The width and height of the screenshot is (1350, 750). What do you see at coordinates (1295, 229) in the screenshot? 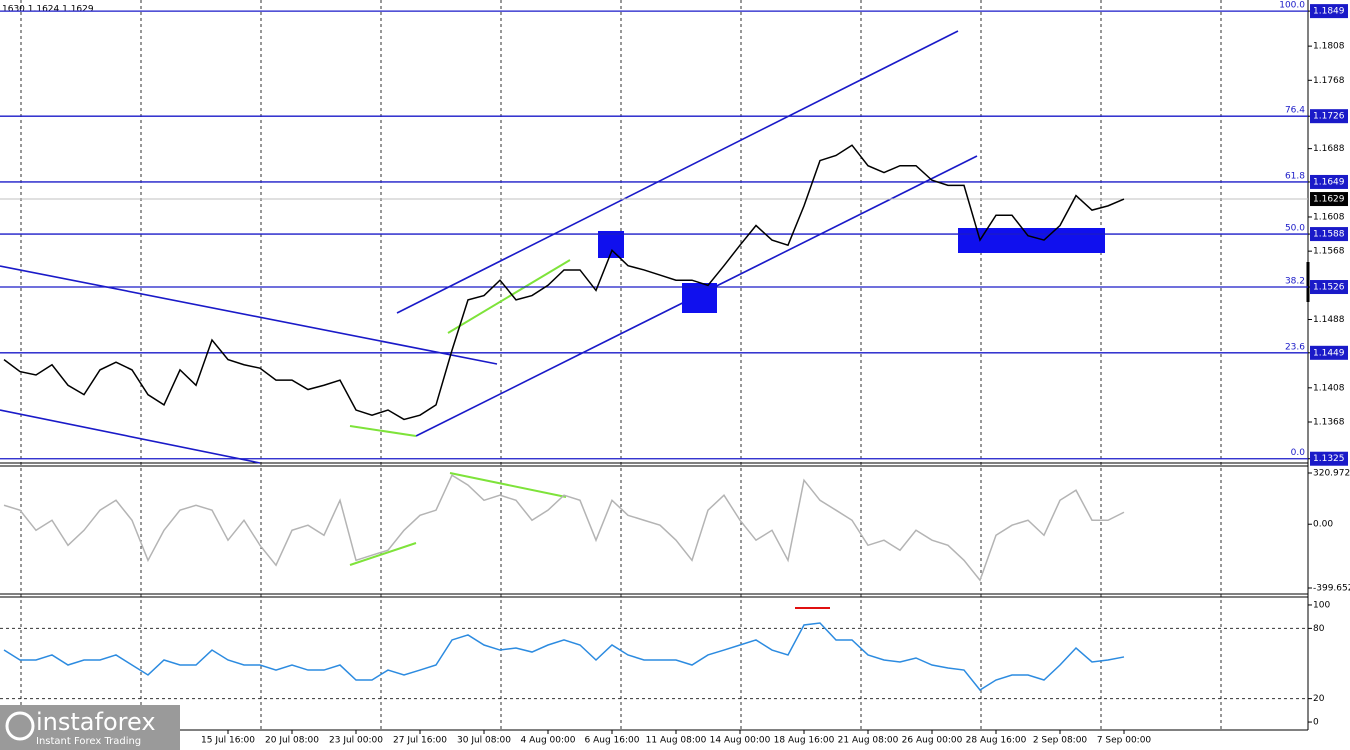
I see `fib-label: 50.0` at bounding box center [1295, 229].